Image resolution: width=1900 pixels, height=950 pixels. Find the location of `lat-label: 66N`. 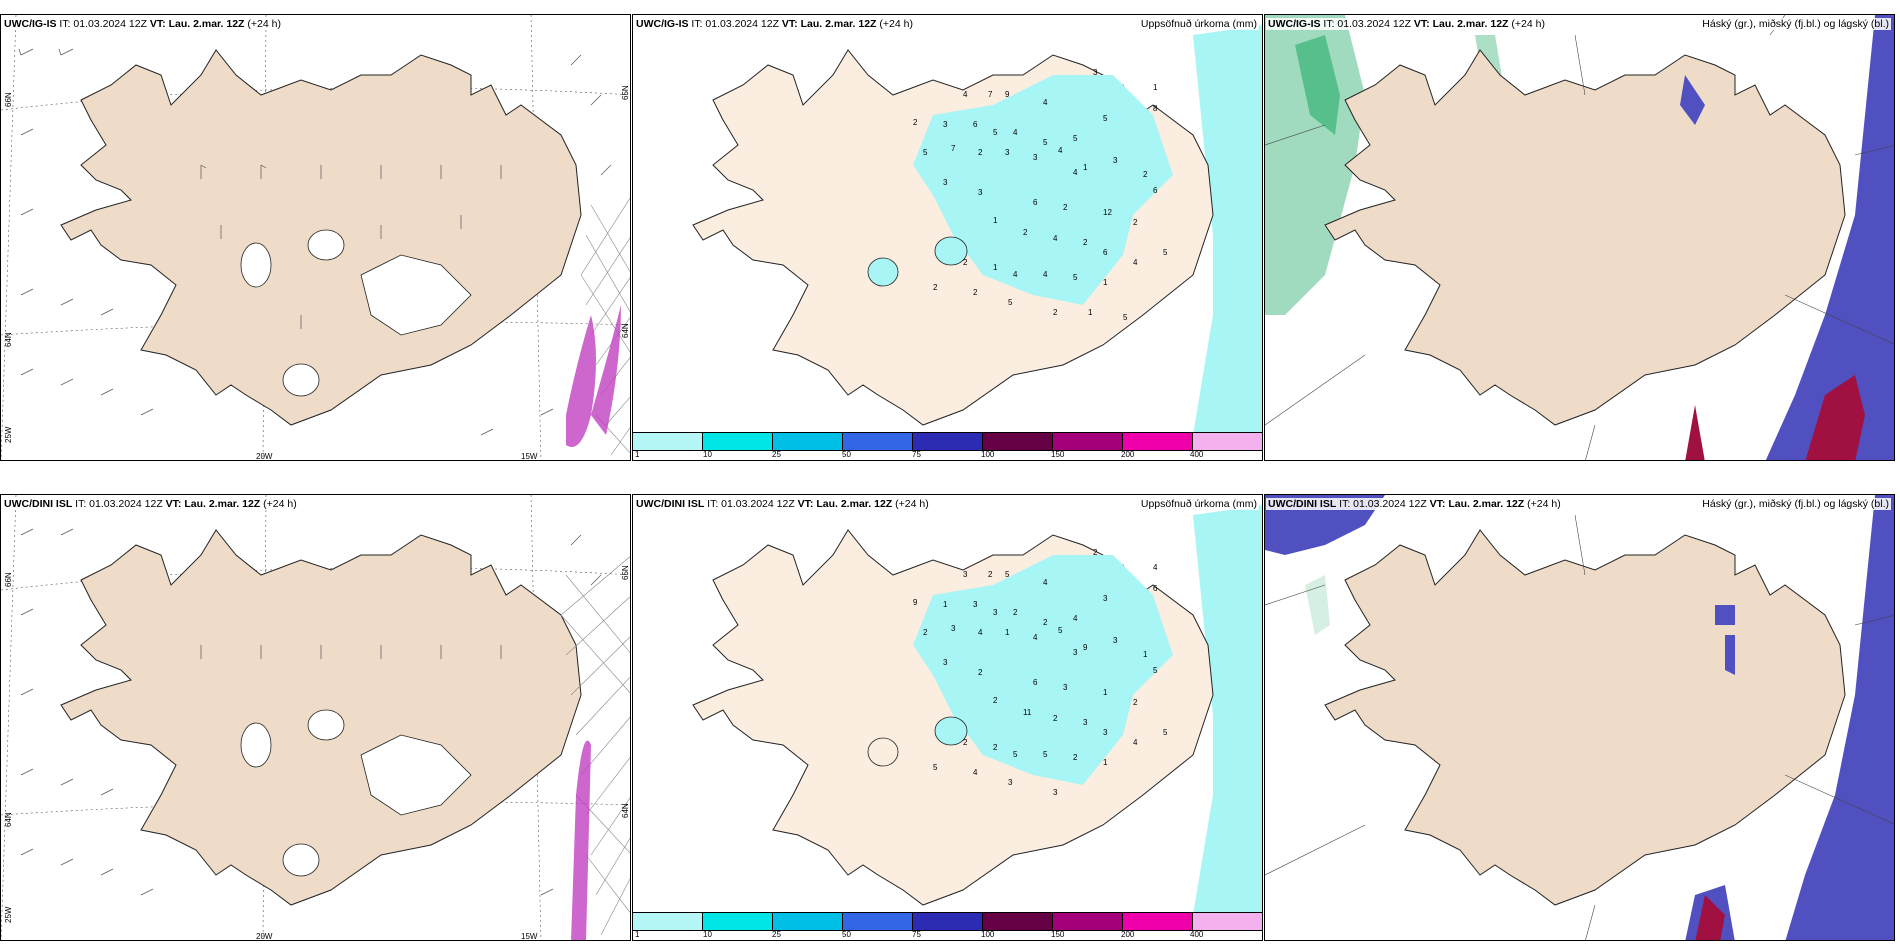

lat-label: 66N is located at coordinates (8, 99).